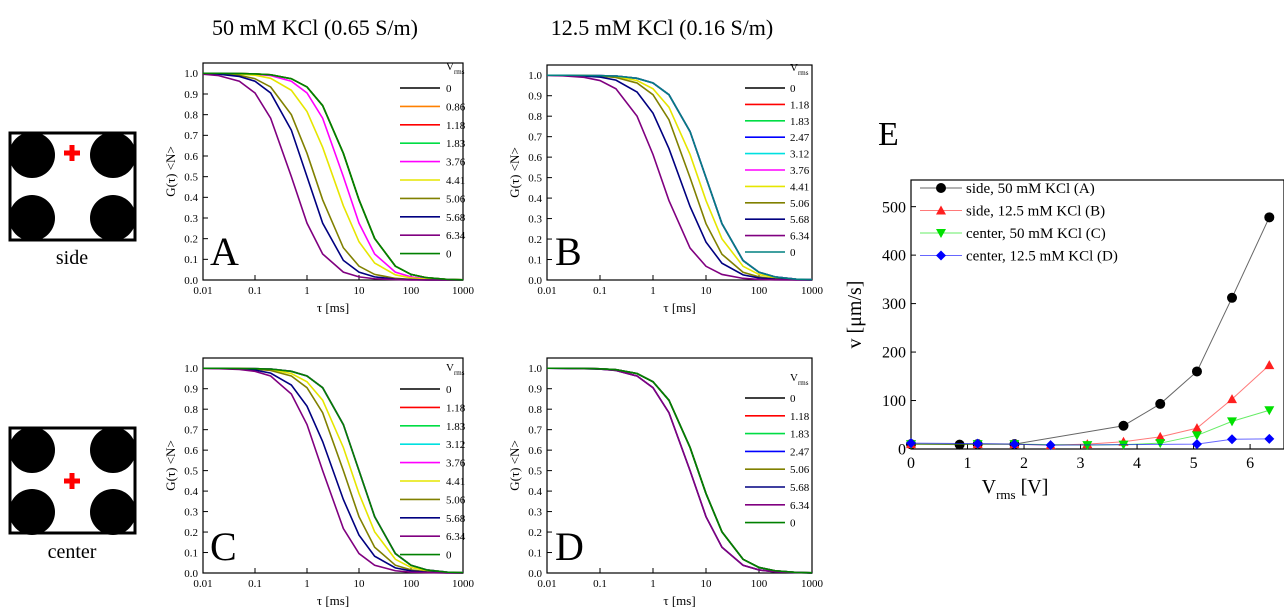 Image resolution: width=1284 pixels, height=611 pixels. What do you see at coordinates (191, 157) in the screenshot?
I see `y-tick-label: 0.6` at bounding box center [191, 157].